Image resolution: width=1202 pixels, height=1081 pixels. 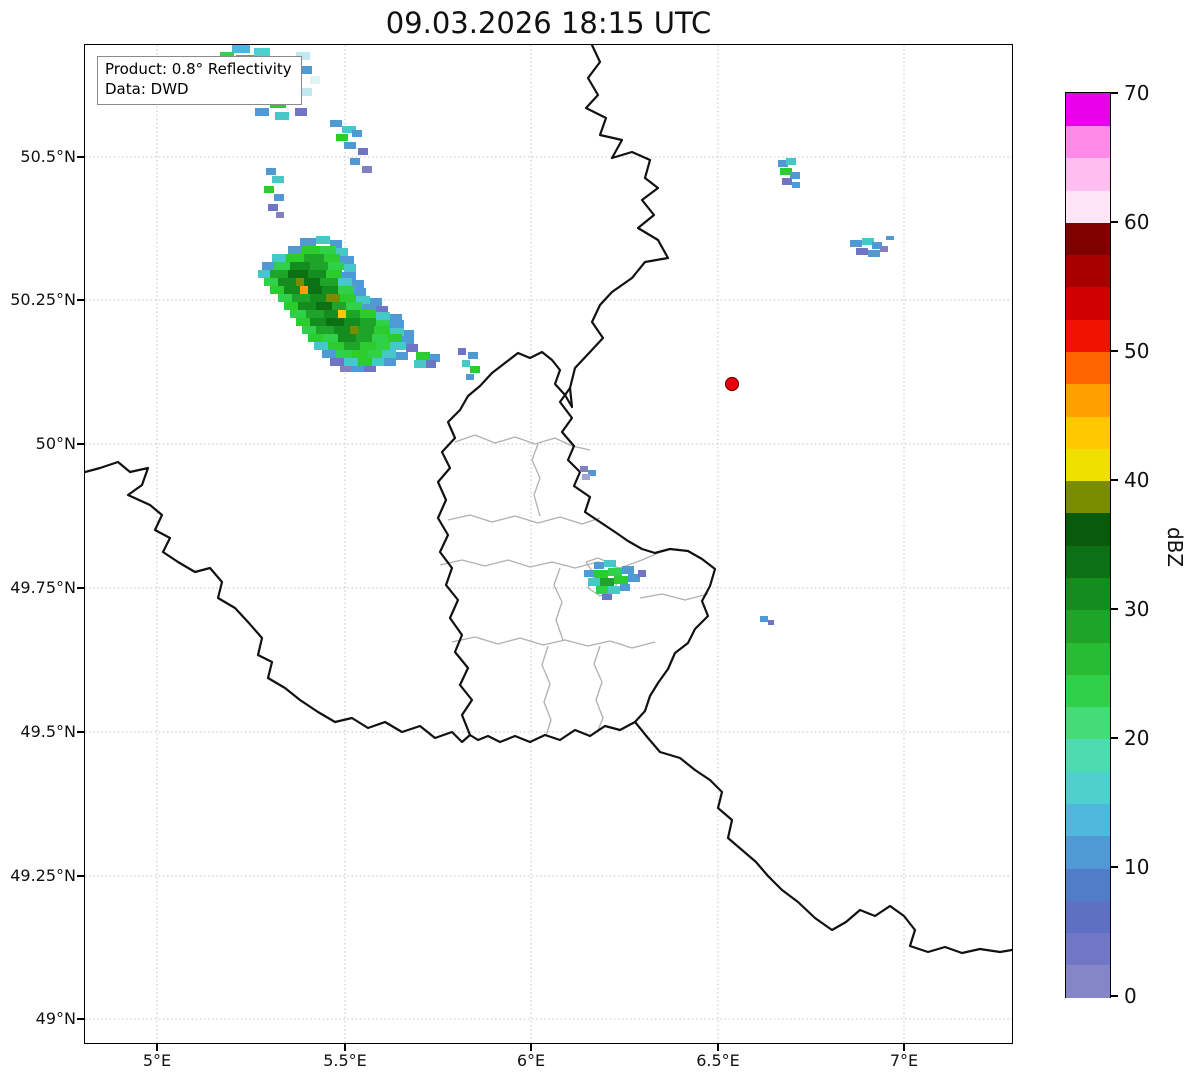 What do you see at coordinates (1137, 351) in the screenshot?
I see `colorbar-tick-label: 50` at bounding box center [1137, 351].